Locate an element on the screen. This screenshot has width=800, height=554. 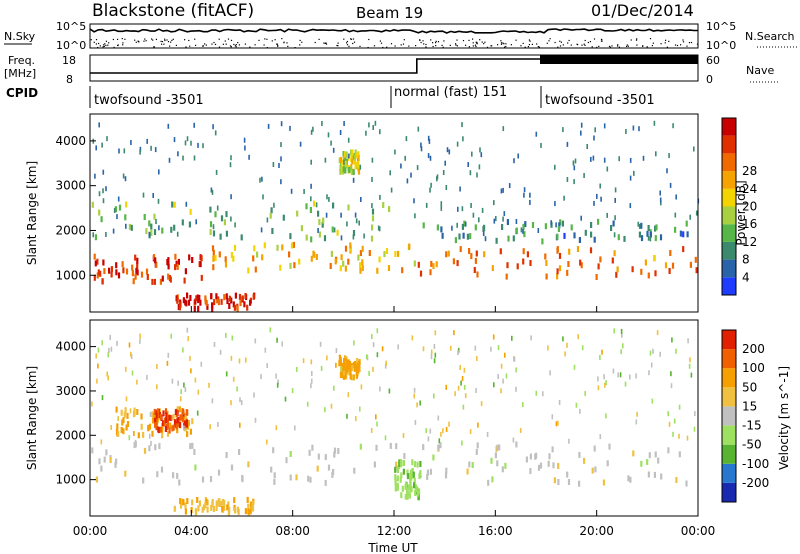
power-ylabel: Slant Range [km] is located at coordinates (32, 213).